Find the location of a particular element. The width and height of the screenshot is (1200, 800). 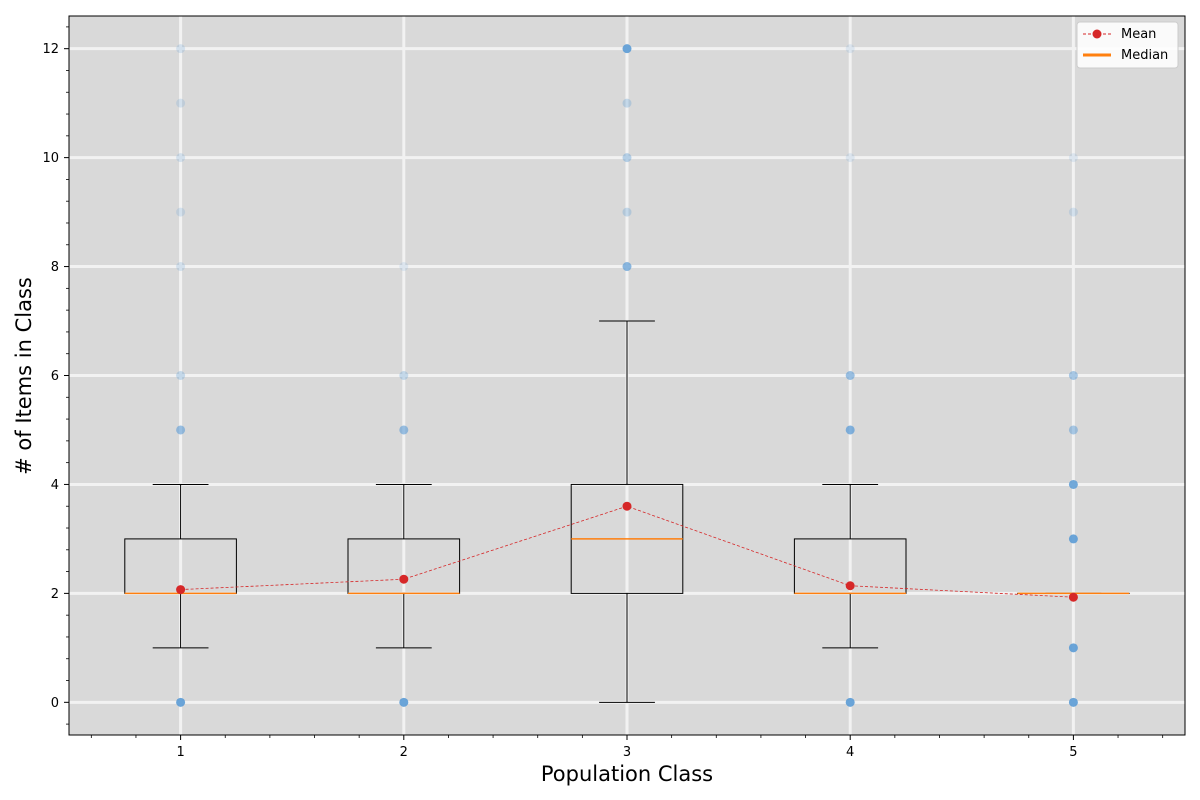

y-tick-label: 12 is located at coordinates (50, 49).